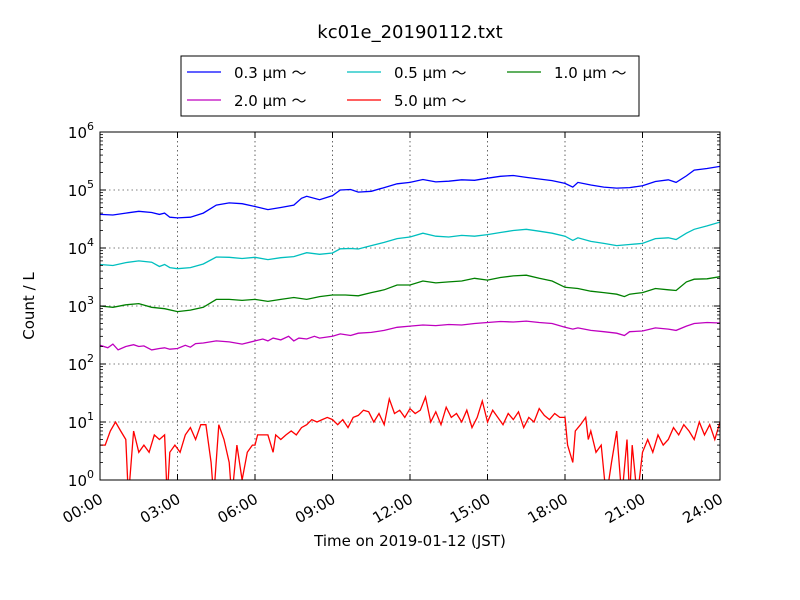  I want to click on y-tick-exponent: 4, so click(90, 242).